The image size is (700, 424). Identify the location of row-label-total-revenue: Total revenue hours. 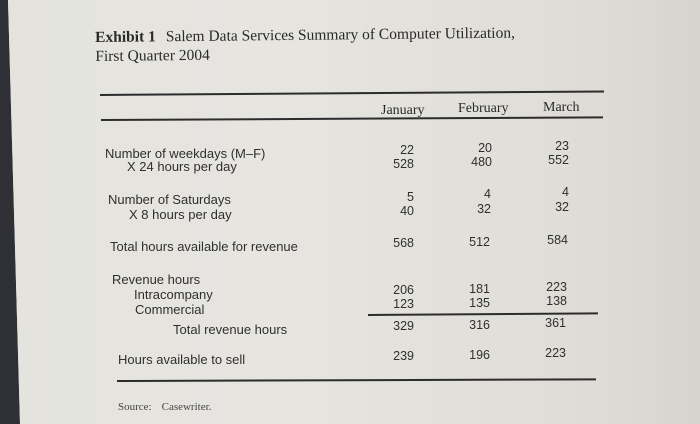
(230, 329).